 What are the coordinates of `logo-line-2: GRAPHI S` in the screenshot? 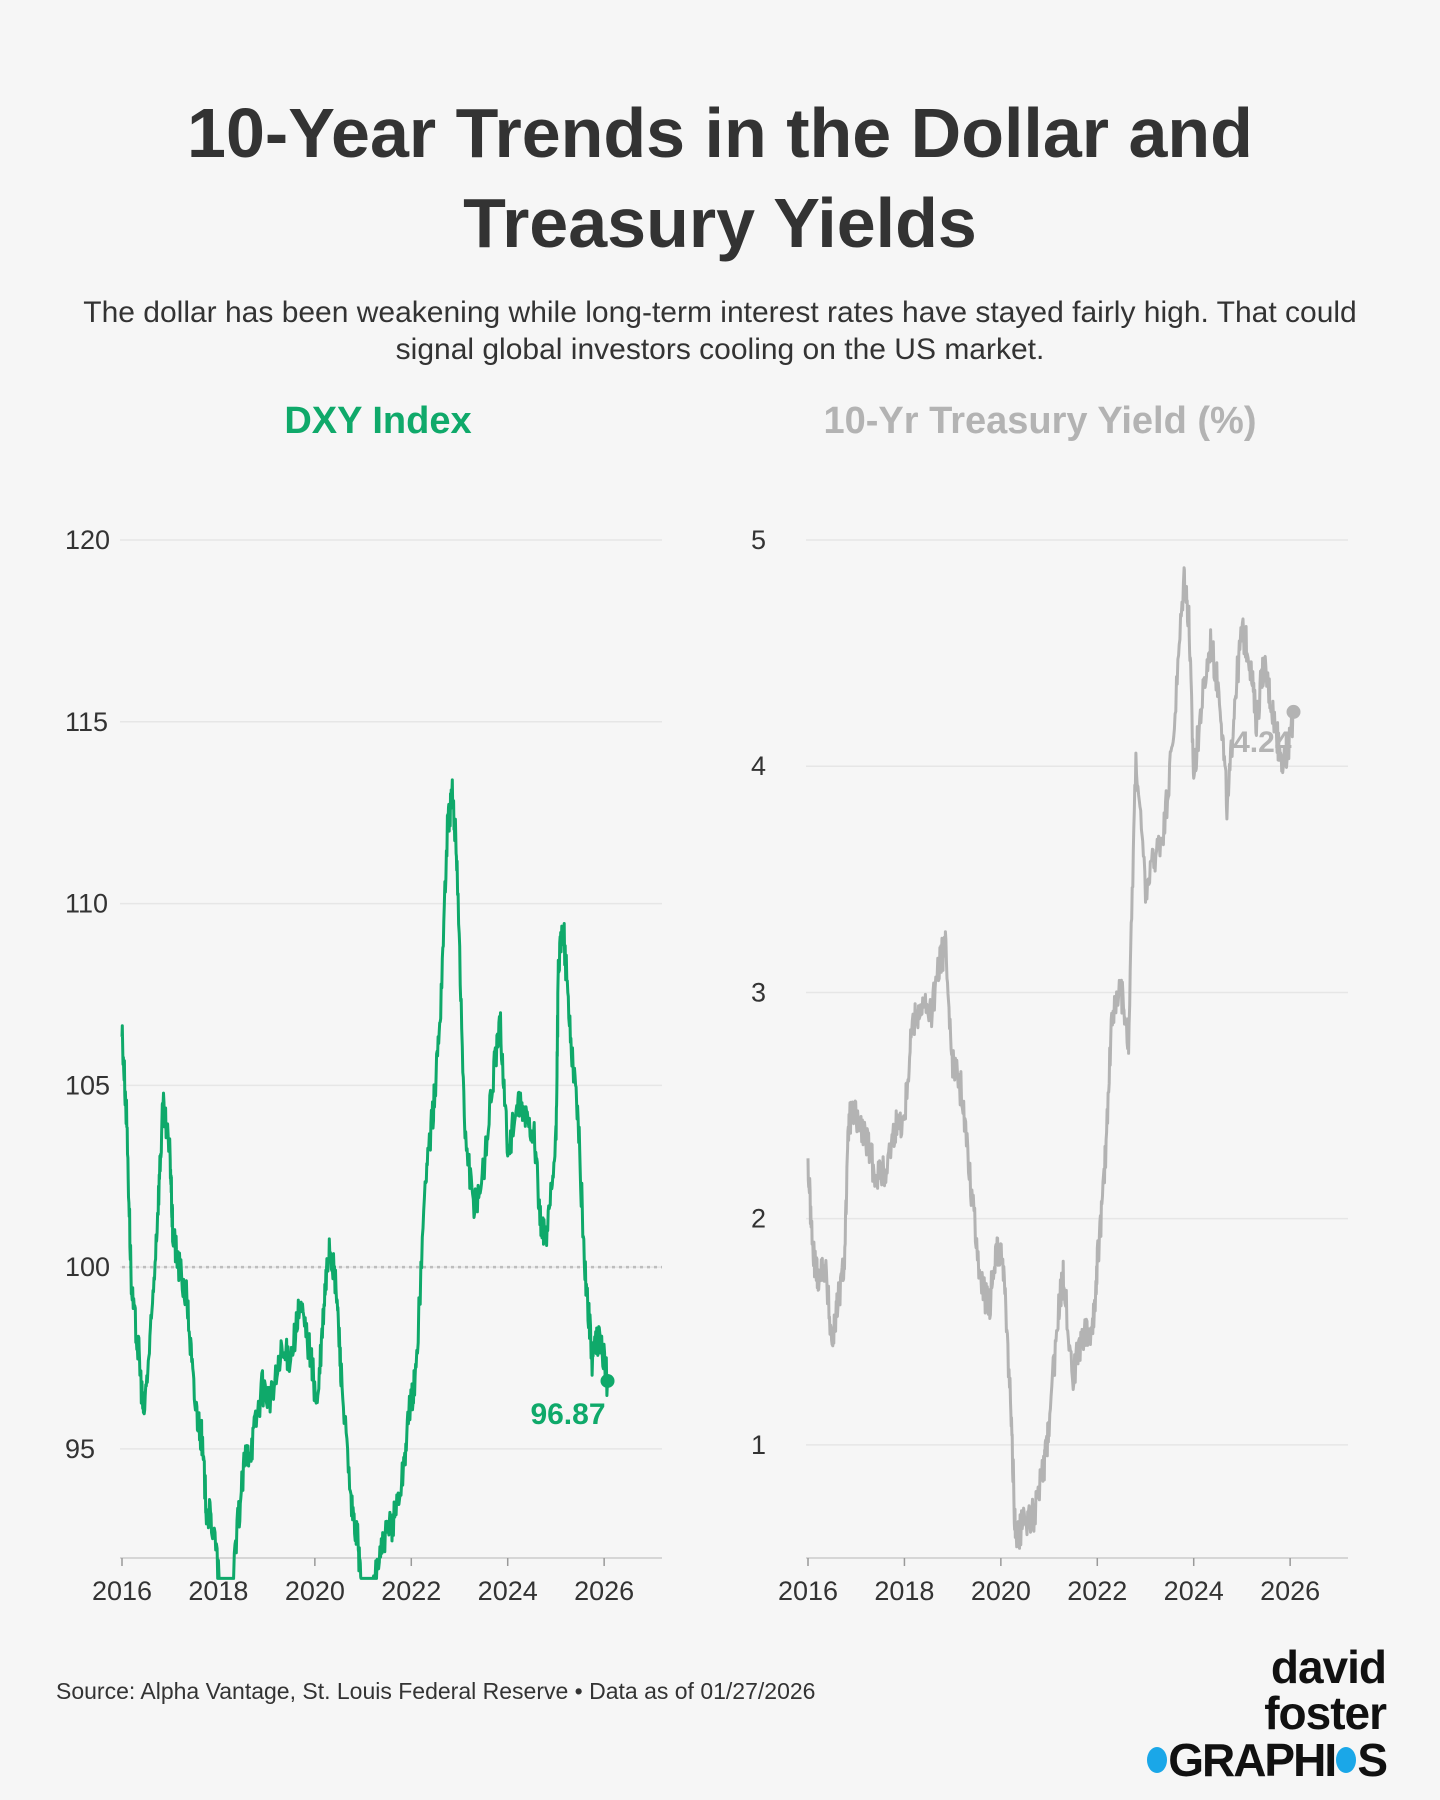 It's located at (1267, 1760).